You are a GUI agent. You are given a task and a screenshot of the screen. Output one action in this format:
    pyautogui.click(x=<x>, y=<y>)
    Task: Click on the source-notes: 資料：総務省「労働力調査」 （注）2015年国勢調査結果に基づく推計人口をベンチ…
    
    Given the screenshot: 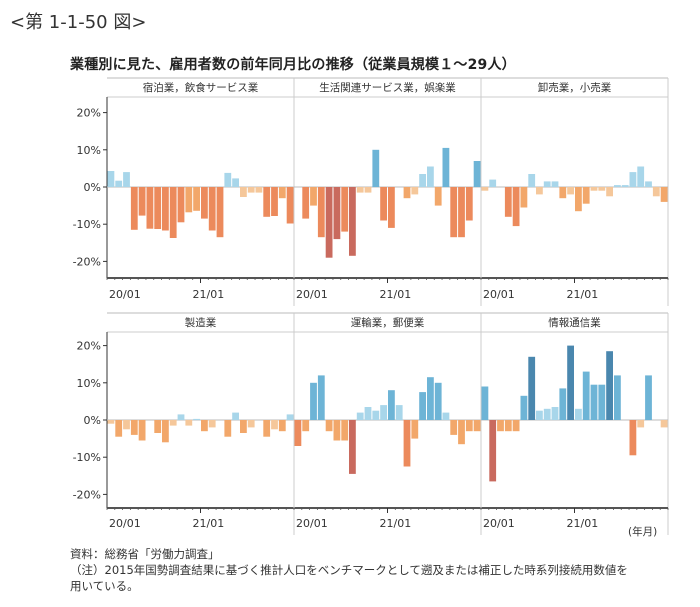 What is the action you would take?
    pyautogui.click(x=349, y=570)
    